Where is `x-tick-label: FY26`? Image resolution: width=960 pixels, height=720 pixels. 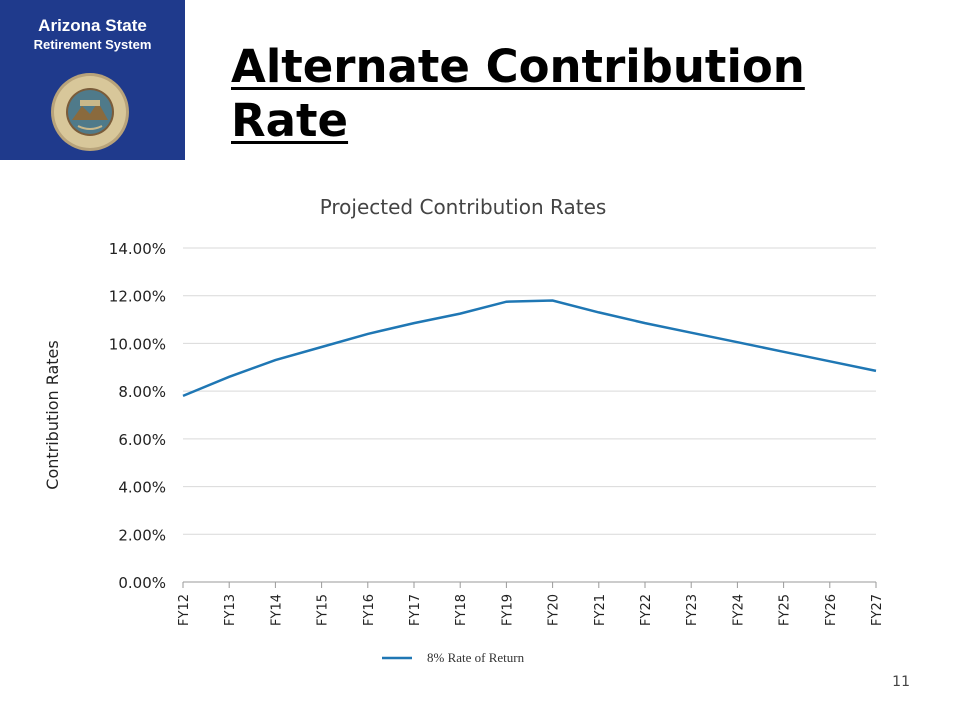
x-tick-label: FY26 is located at coordinates (831, 610).